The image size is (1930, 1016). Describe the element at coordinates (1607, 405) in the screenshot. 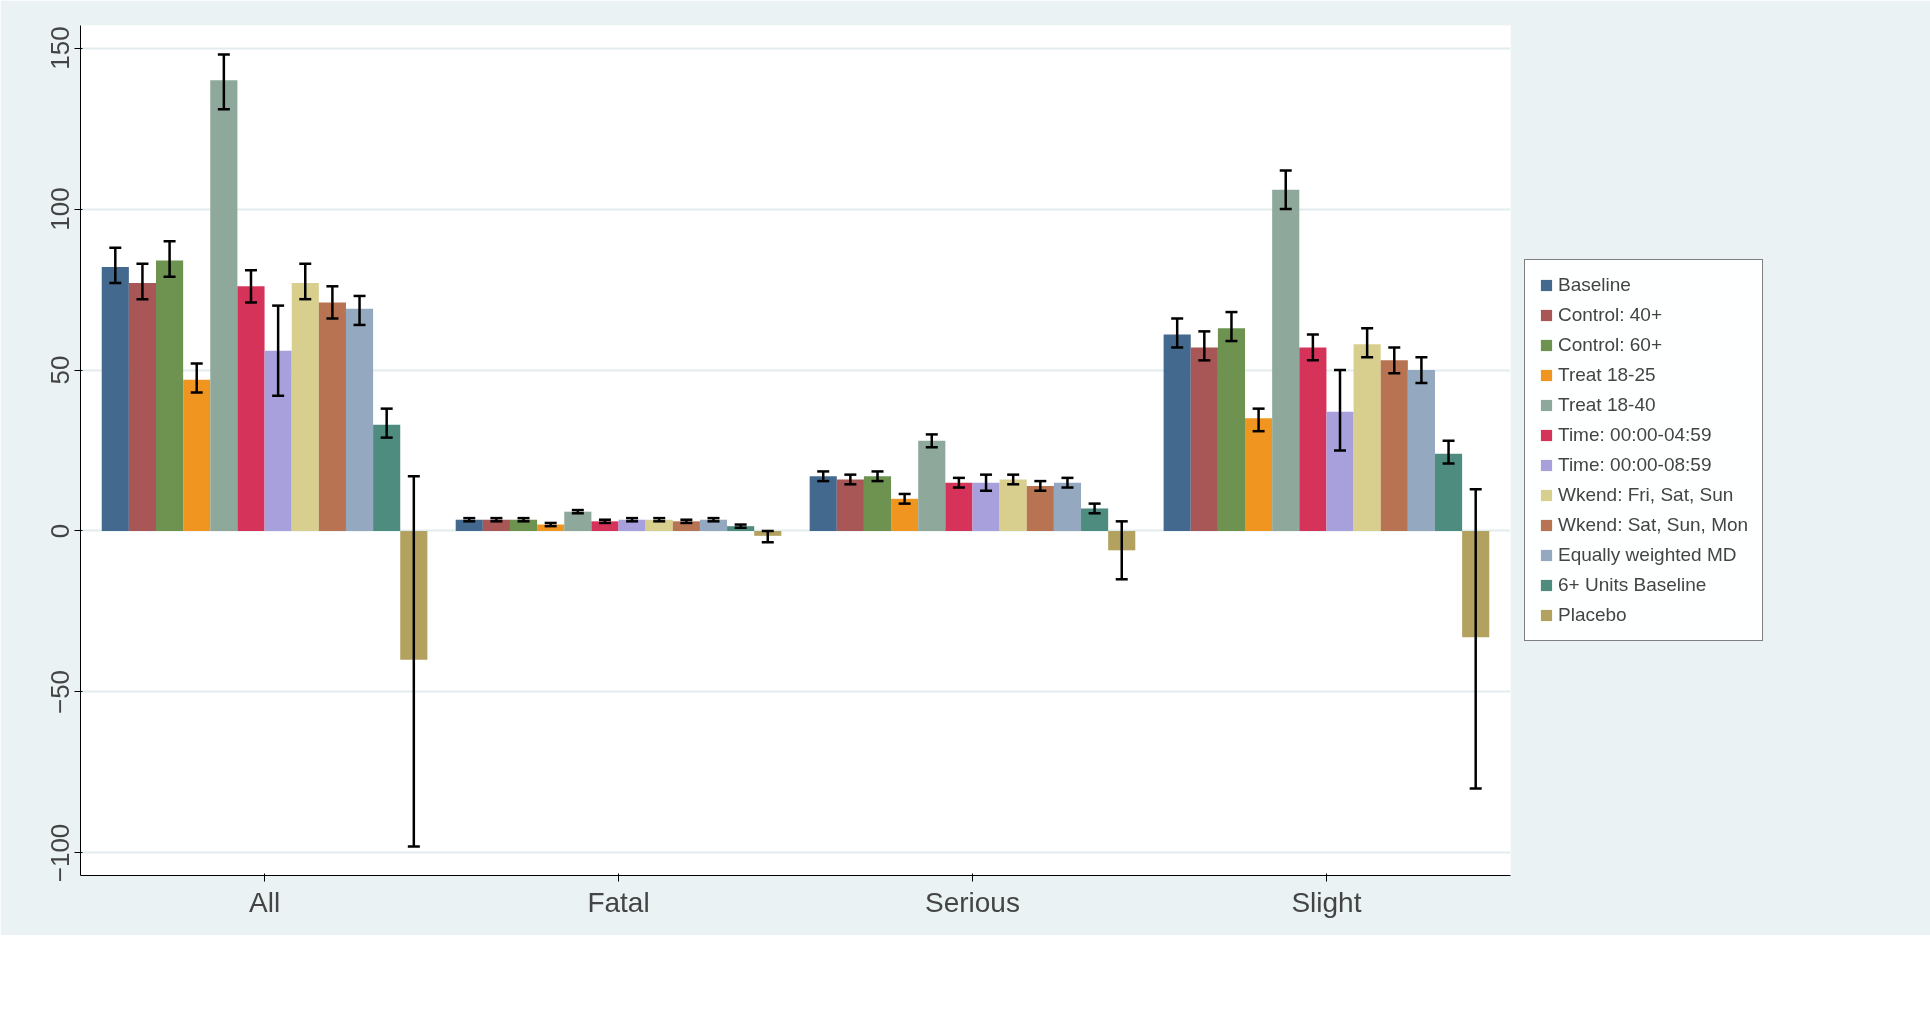

I see `legend-label: Treat 18-40` at that location.